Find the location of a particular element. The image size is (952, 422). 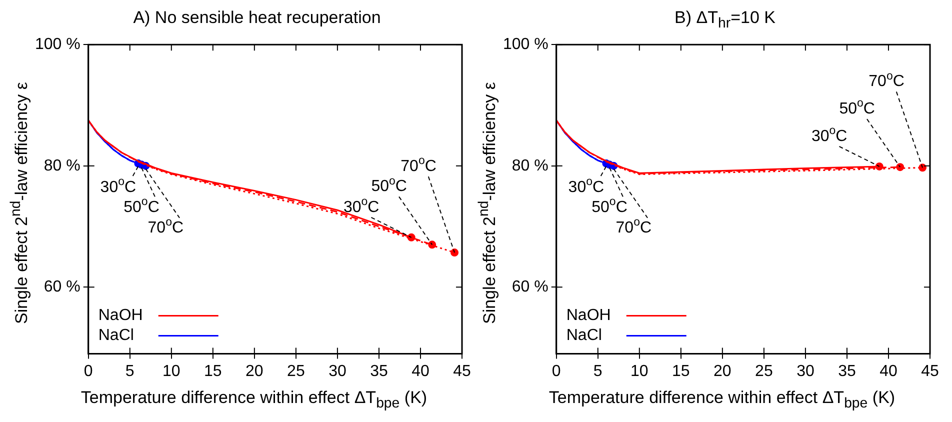

chart-title: B) ΔT$_{hr}$=10 K is located at coordinates (725, 20).